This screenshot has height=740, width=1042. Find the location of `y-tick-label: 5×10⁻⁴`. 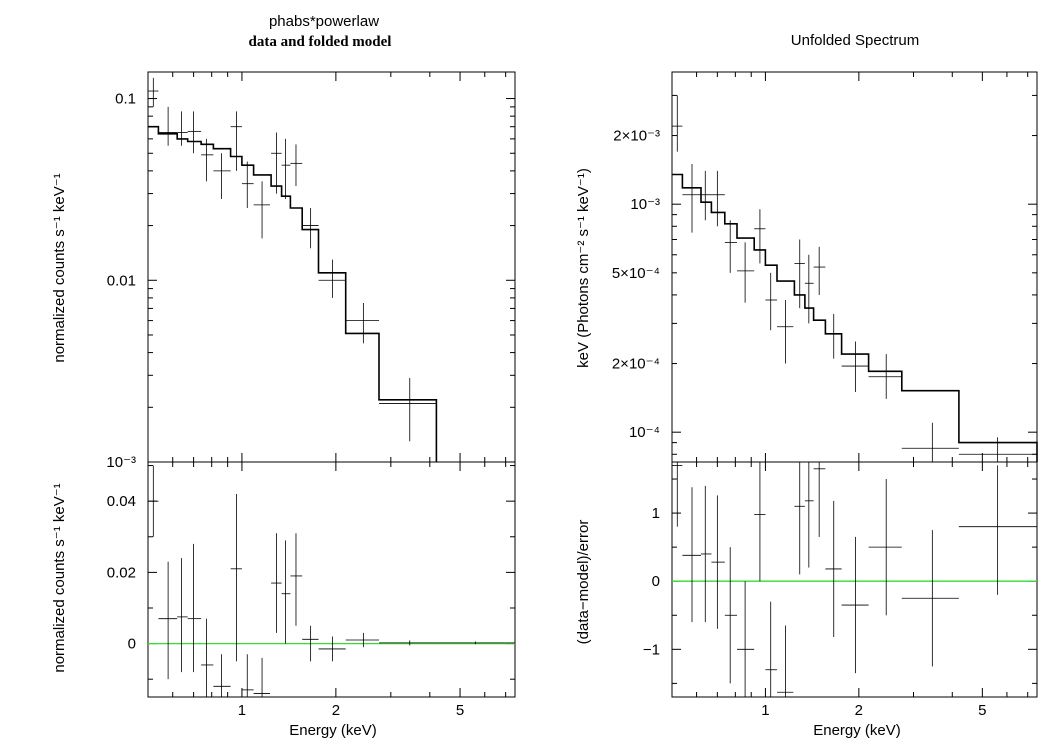

y-tick-label: 5×10⁻⁴ is located at coordinates (636, 273).